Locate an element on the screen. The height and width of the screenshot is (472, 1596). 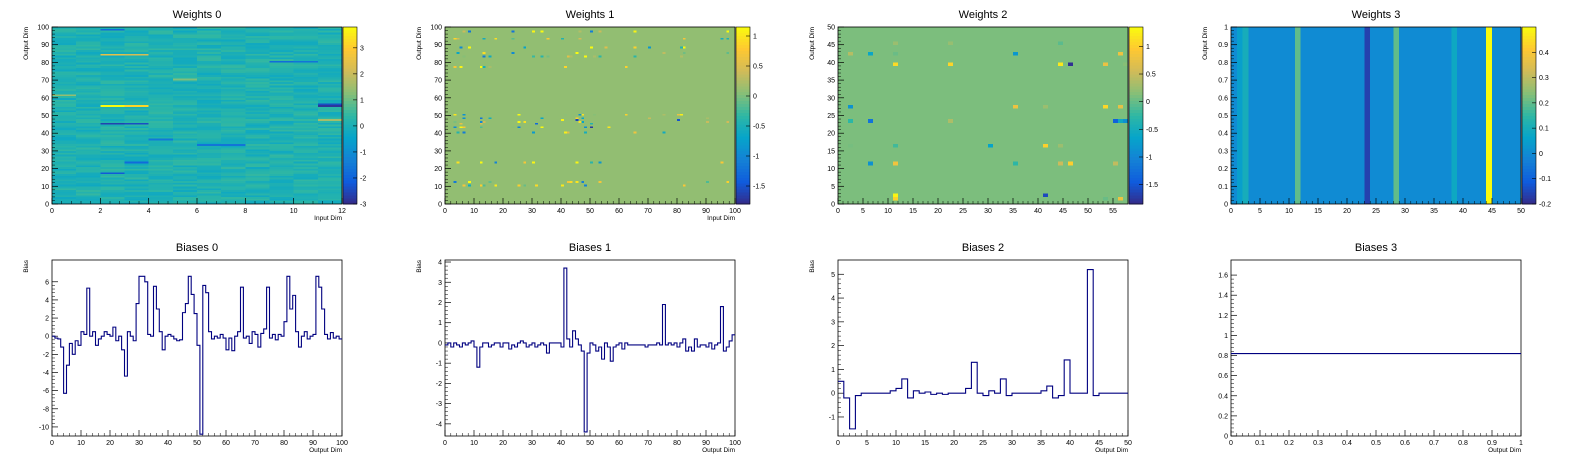
weights2-ytick-label-6: 30 is located at coordinates (831, 98).